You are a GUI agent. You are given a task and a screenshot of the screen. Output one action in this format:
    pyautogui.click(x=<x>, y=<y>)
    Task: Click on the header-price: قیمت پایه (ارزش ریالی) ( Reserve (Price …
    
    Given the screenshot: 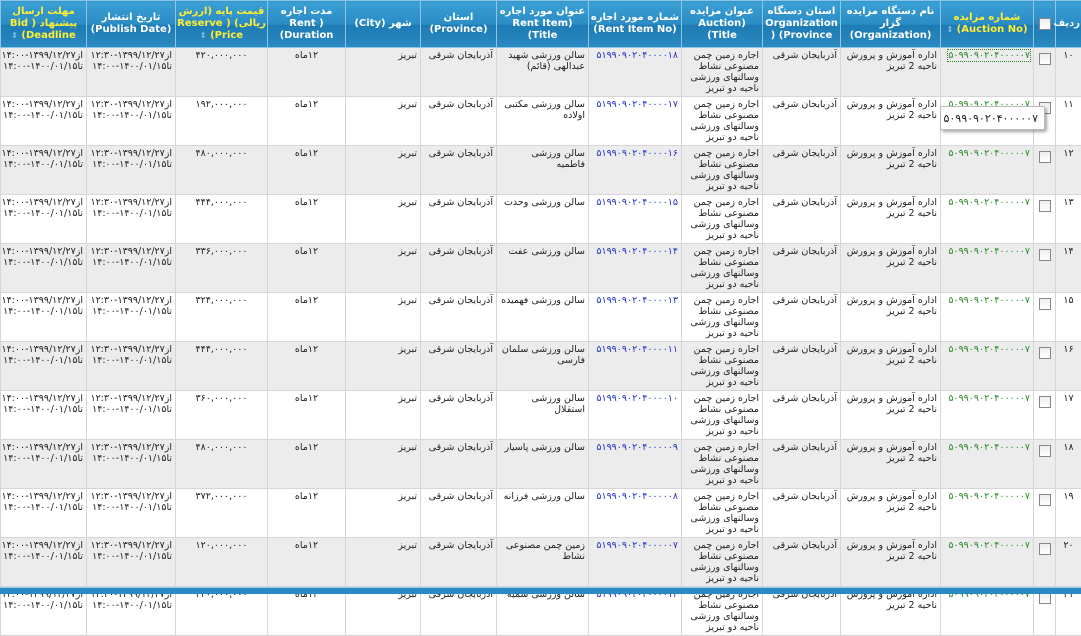 What is the action you would take?
    pyautogui.click(x=222, y=24)
    